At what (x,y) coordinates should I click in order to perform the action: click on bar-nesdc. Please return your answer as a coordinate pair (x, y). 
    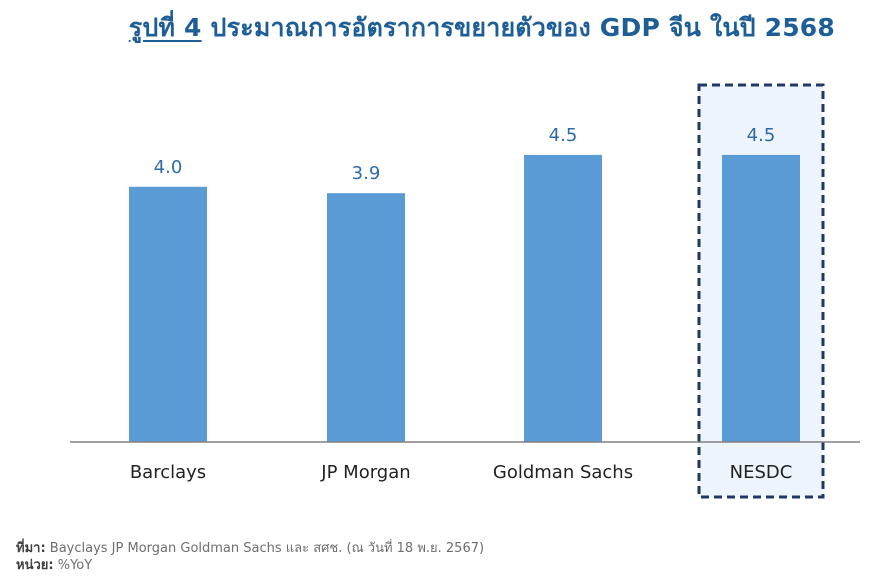
    Looking at the image, I should click on (761, 298).